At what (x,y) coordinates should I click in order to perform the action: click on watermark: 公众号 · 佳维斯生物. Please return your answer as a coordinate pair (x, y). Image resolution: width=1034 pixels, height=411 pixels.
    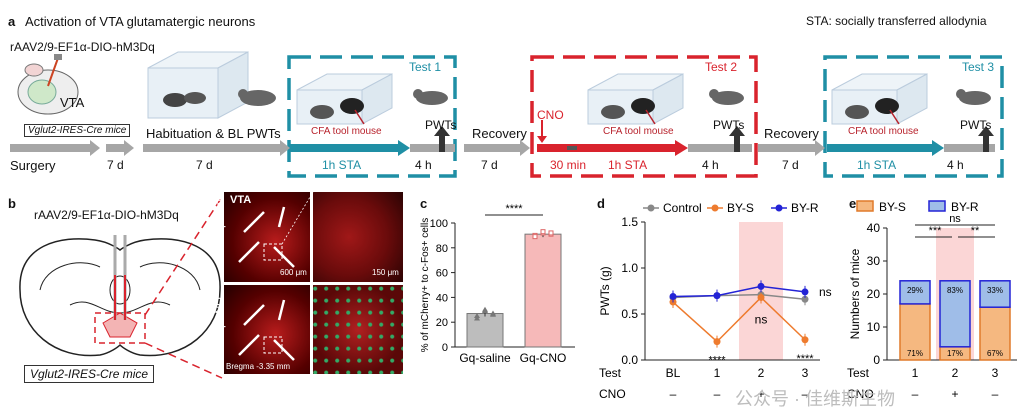
    Looking at the image, I should click on (815, 399).